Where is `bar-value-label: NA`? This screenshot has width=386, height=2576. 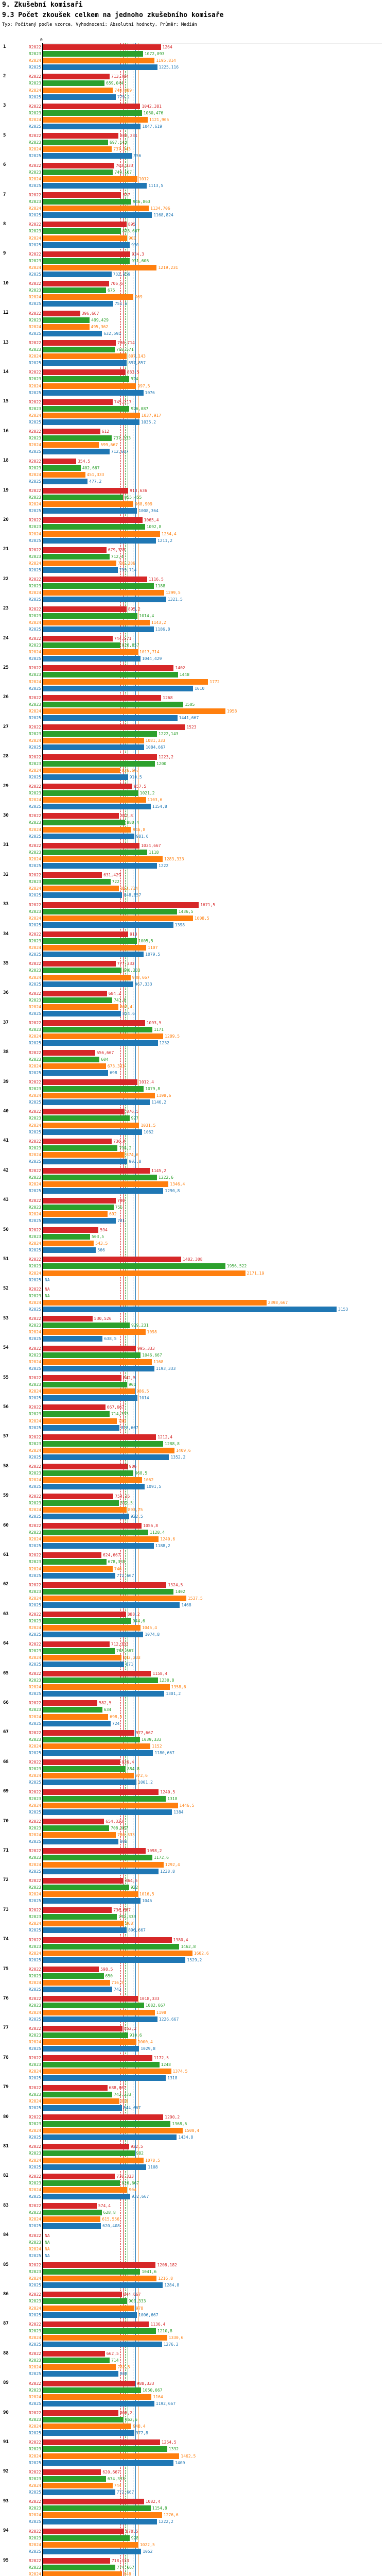
bar-value-label: NA is located at coordinates (48, 2242).